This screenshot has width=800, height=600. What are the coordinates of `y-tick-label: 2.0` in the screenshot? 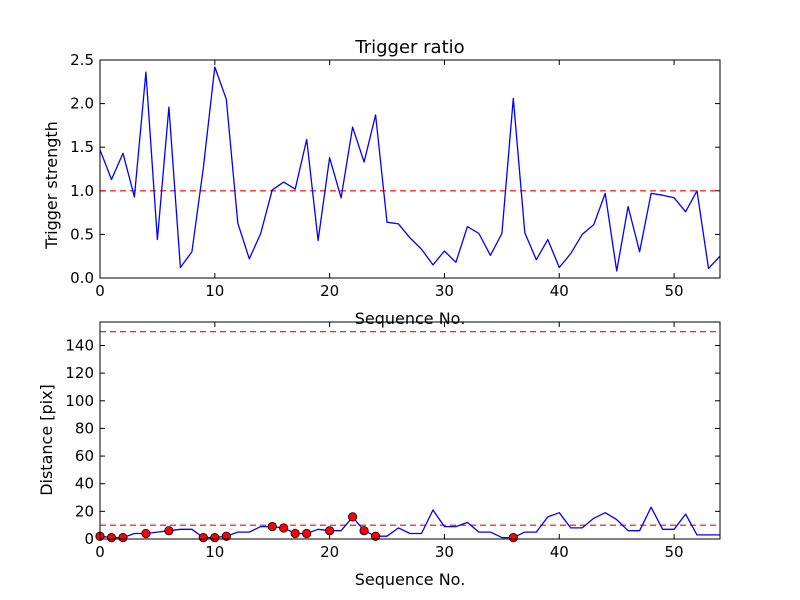 It's located at (82, 104).